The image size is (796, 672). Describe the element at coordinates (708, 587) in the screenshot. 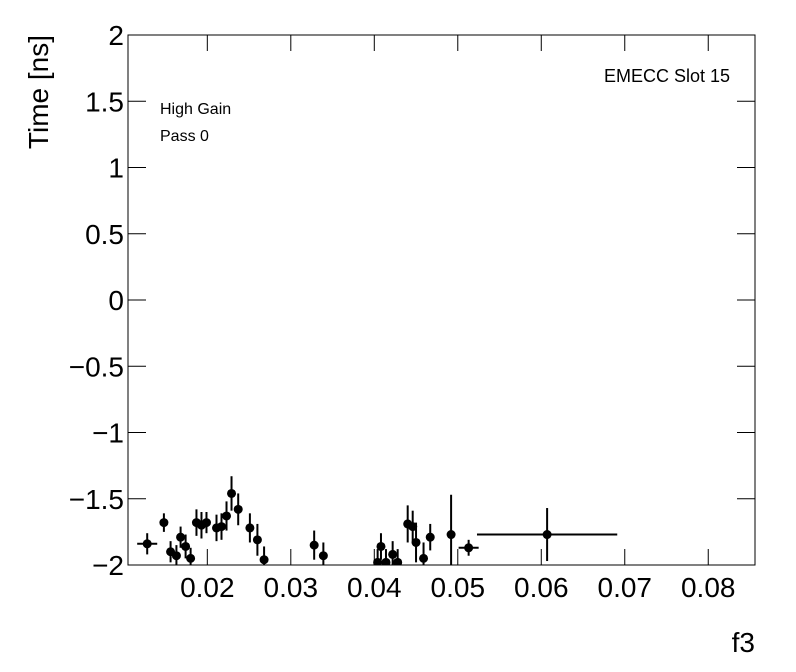

I see `x-tick-label: 0.08` at that location.